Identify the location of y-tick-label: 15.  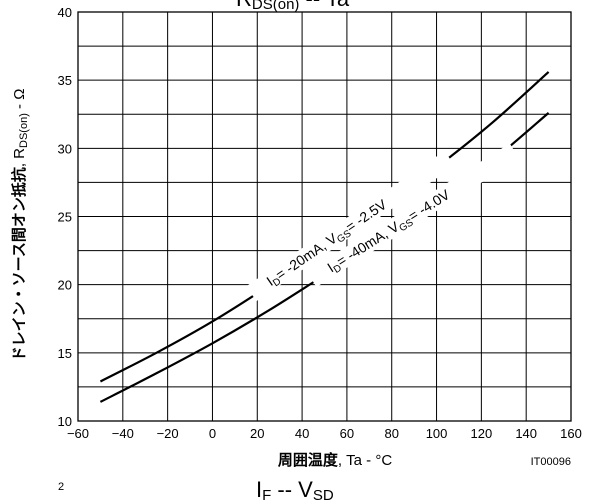
(65, 353).